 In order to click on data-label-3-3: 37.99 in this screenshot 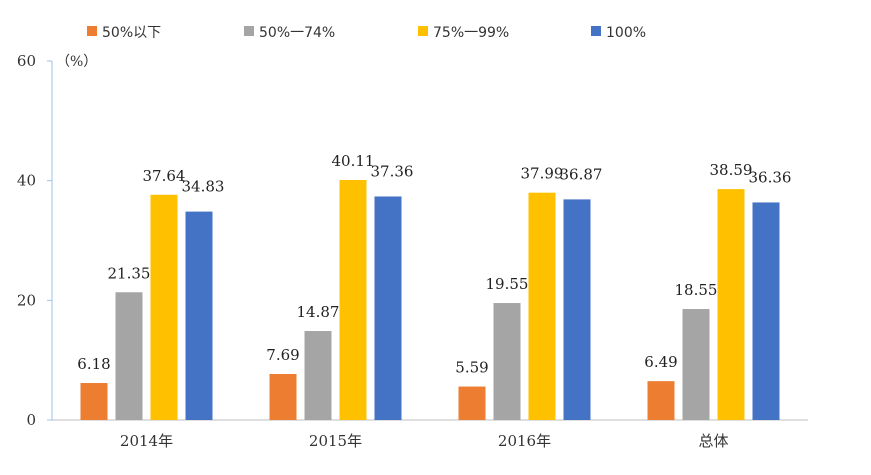, I will do `click(542, 174)`.